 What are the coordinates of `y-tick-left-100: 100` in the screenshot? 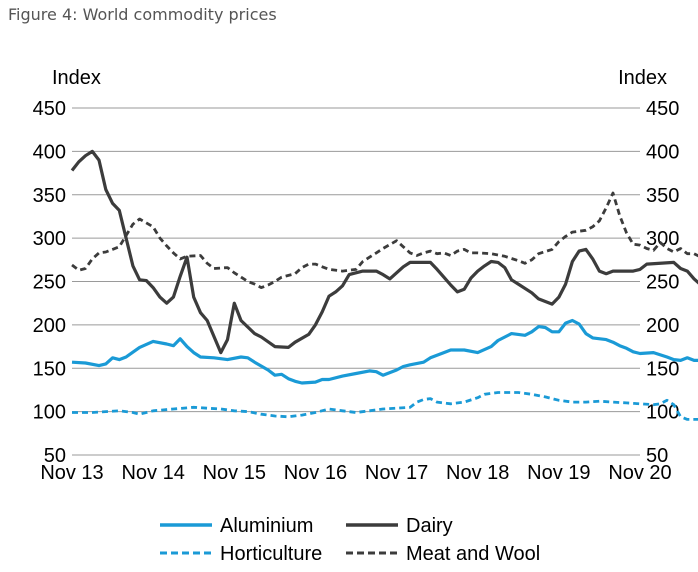 It's located at (49, 413).